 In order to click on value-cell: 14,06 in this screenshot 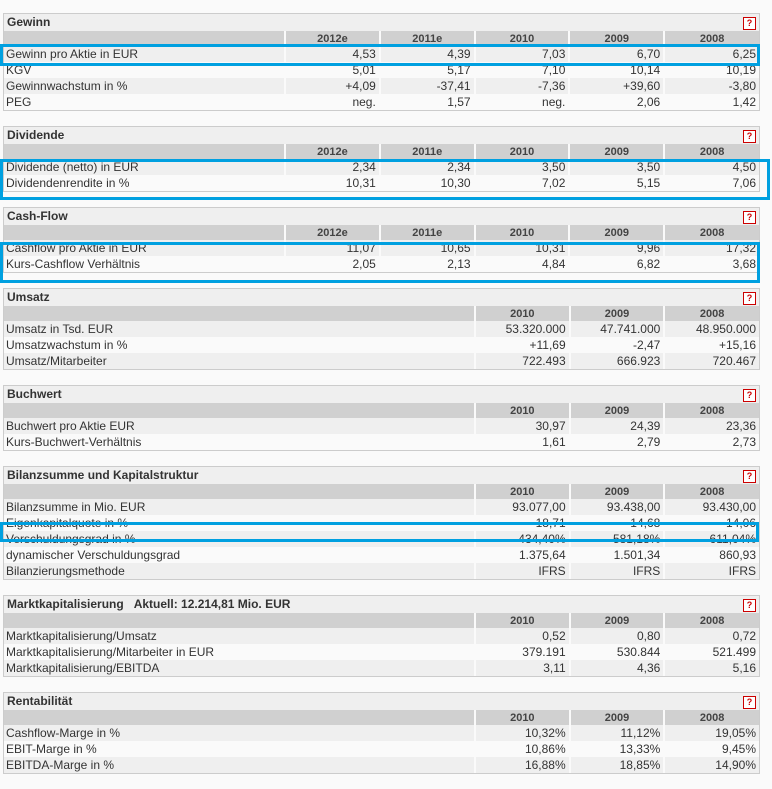, I will do `click(711, 523)`.